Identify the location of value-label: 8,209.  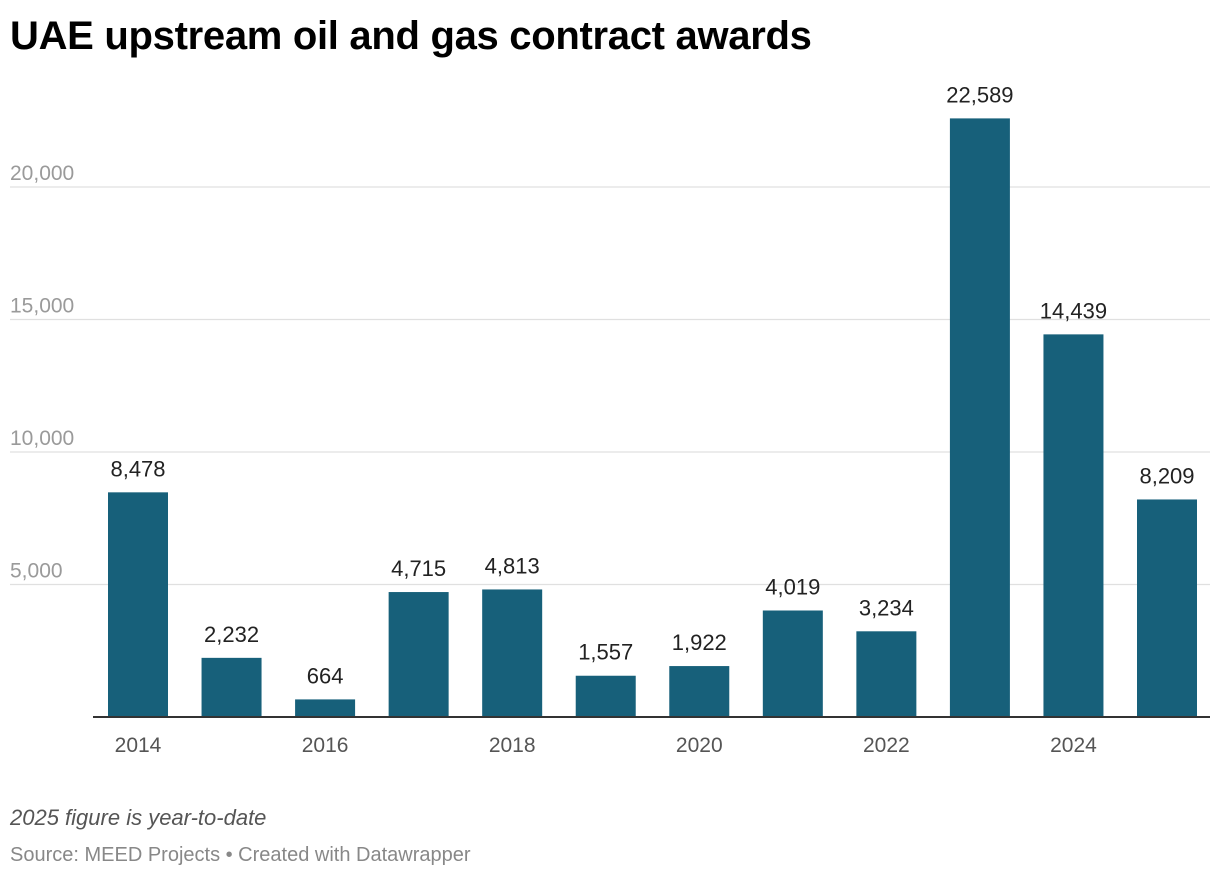
(1166, 475).